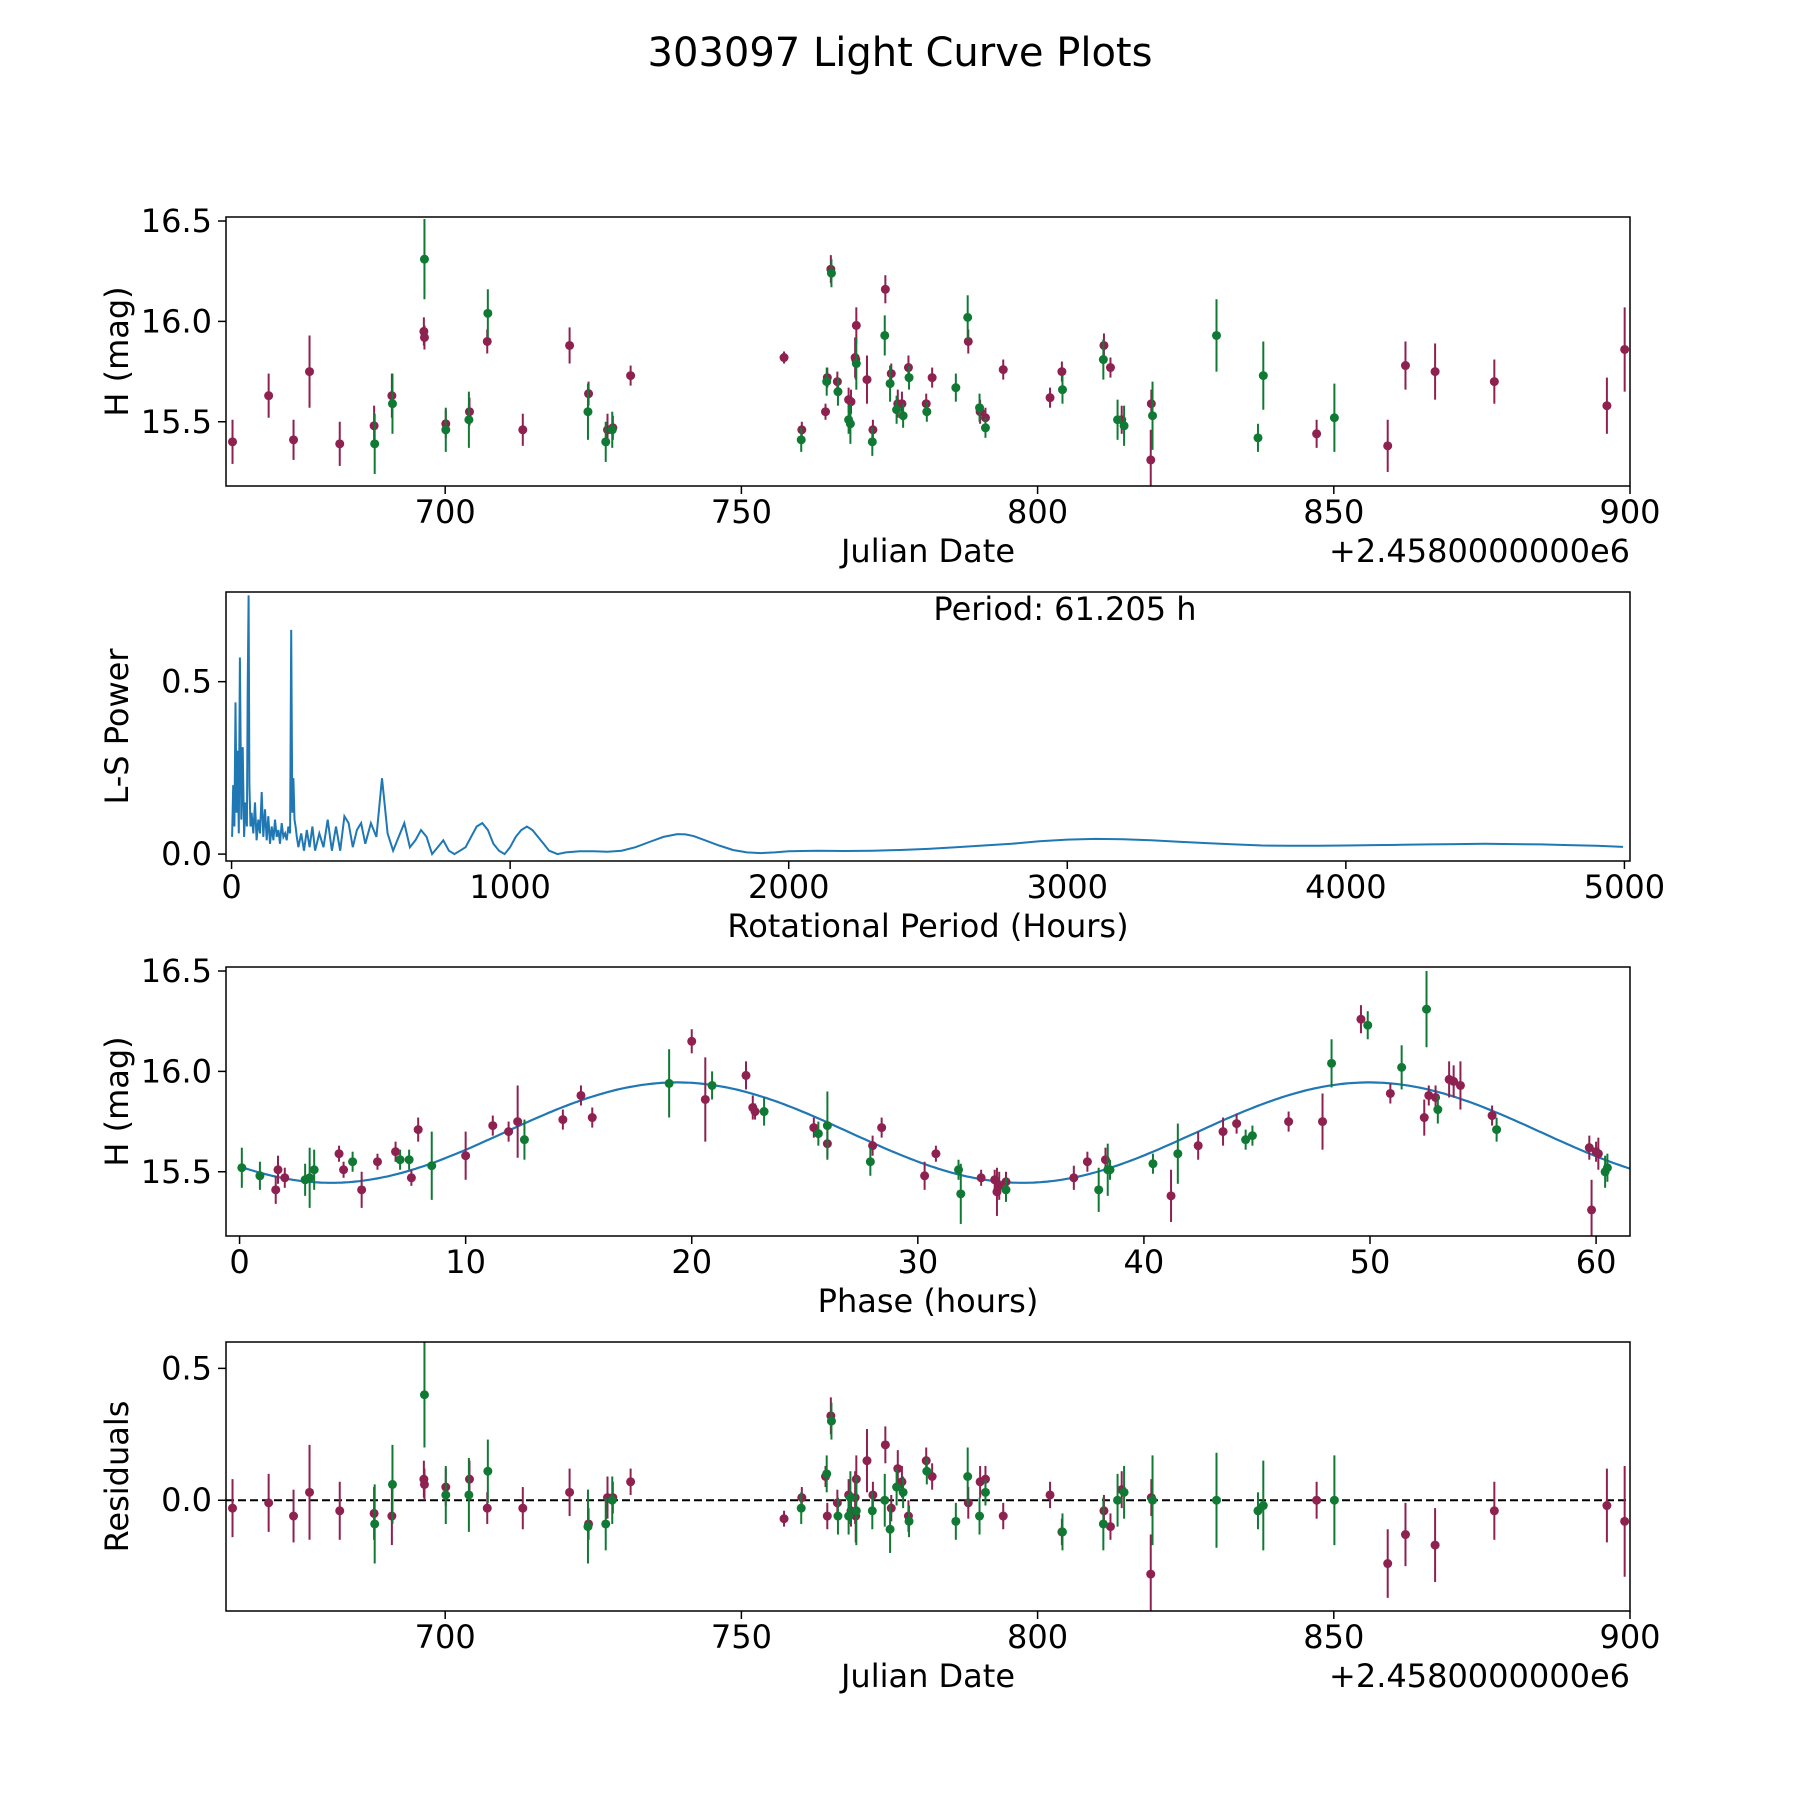 This screenshot has width=1800, height=1800. Describe the element at coordinates (445, 512) in the screenshot. I see `x-tick-label: 700` at that location.